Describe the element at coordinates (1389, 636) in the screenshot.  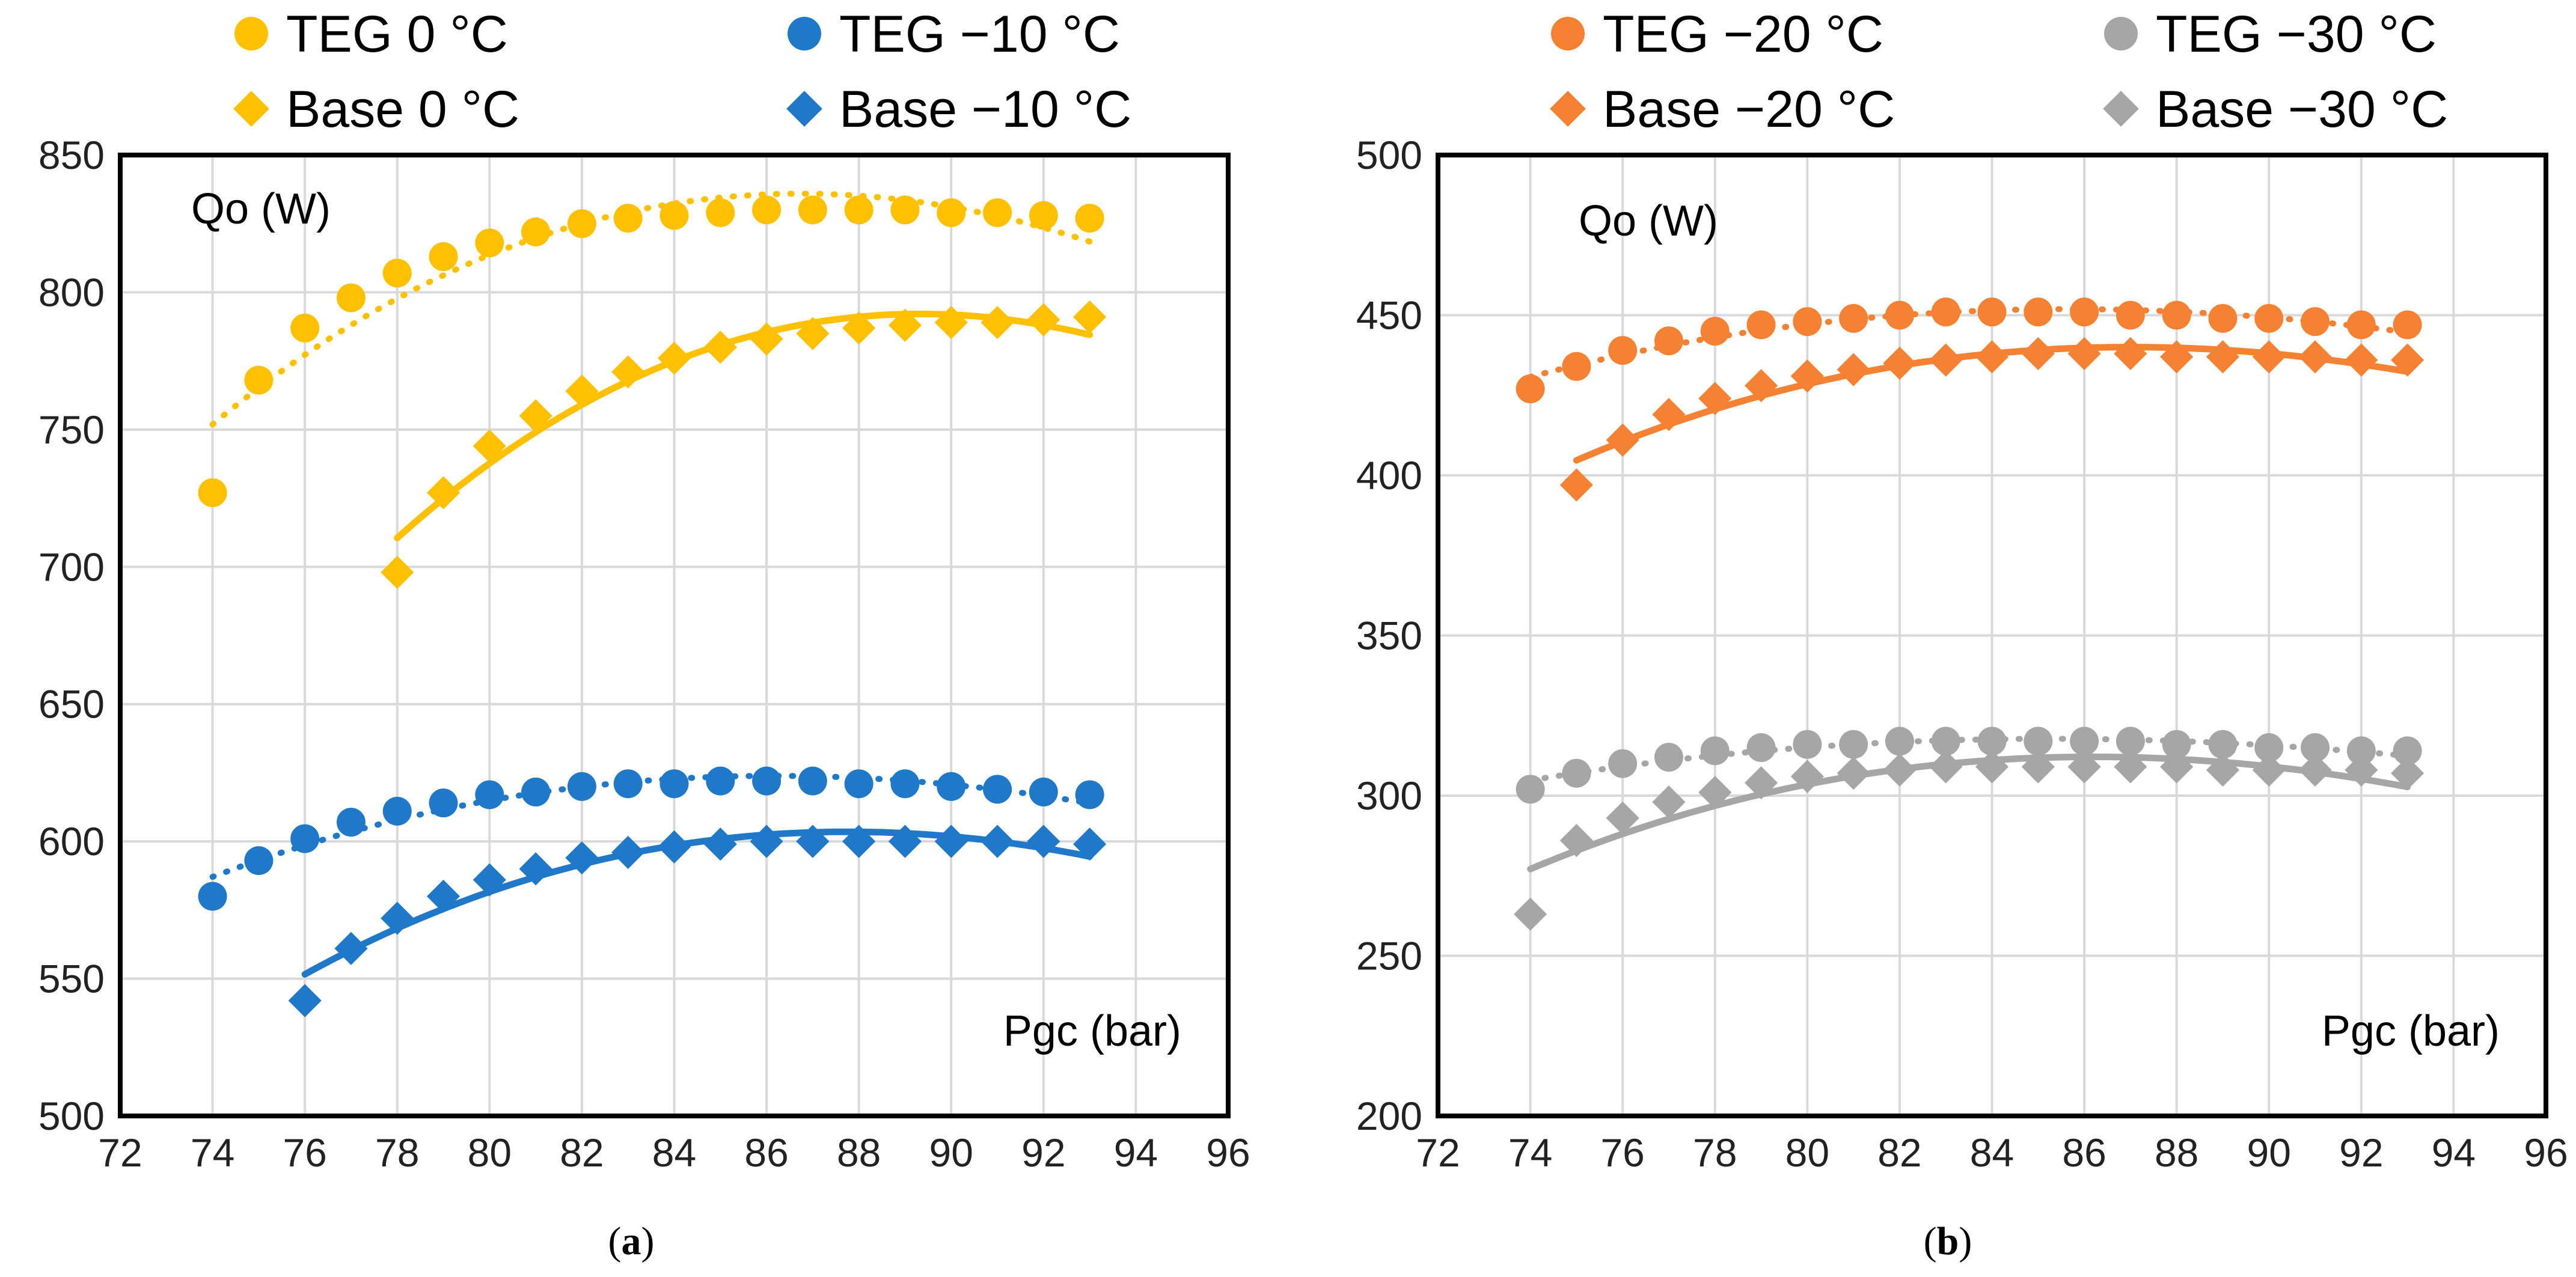
I see `y-tick-label: 350` at that location.